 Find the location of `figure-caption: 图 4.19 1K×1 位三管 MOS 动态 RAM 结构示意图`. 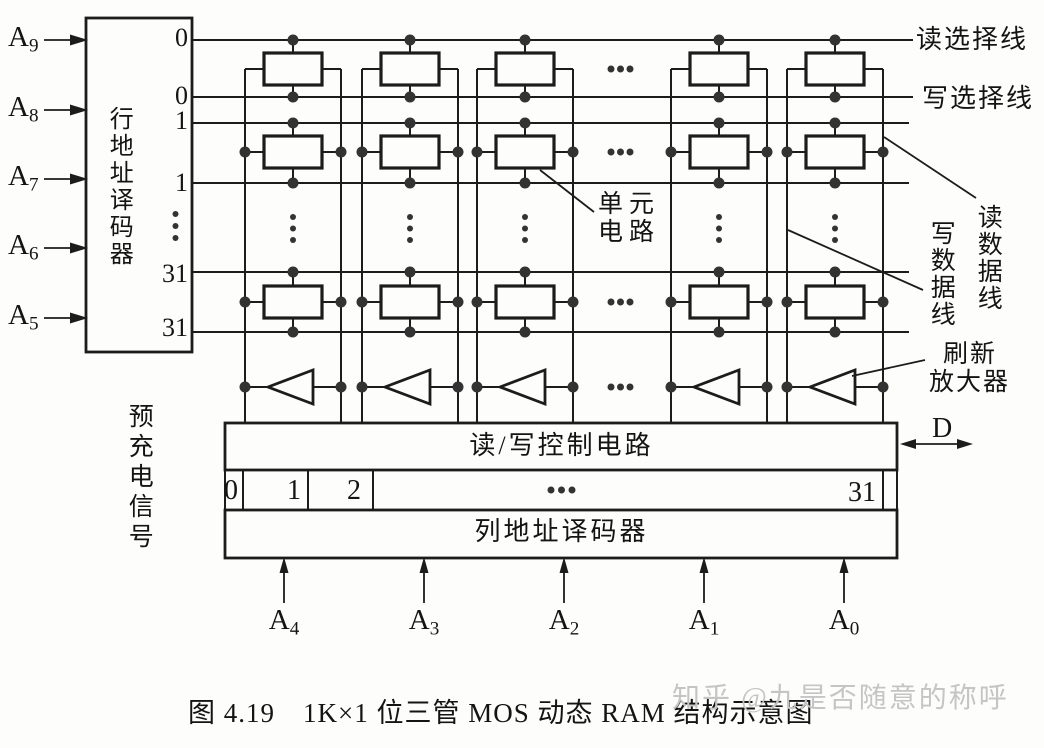

figure-caption: 图 4.19 1K×1 位三管 MOS 动态 RAM 结构示意图 is located at coordinates (501, 713).